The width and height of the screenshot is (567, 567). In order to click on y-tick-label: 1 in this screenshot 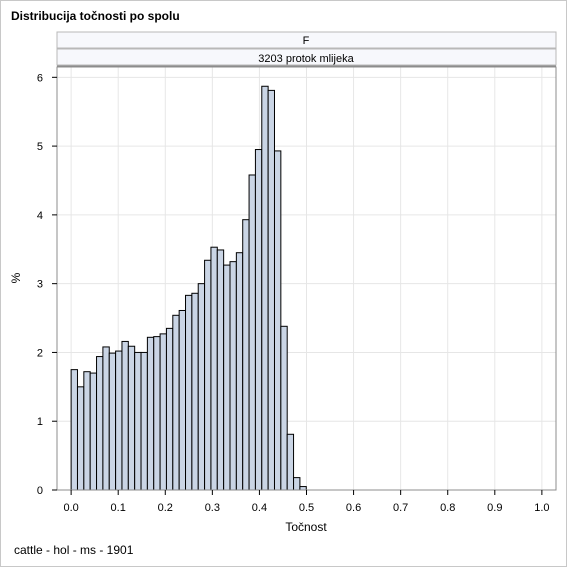, I will do `click(40, 422)`.